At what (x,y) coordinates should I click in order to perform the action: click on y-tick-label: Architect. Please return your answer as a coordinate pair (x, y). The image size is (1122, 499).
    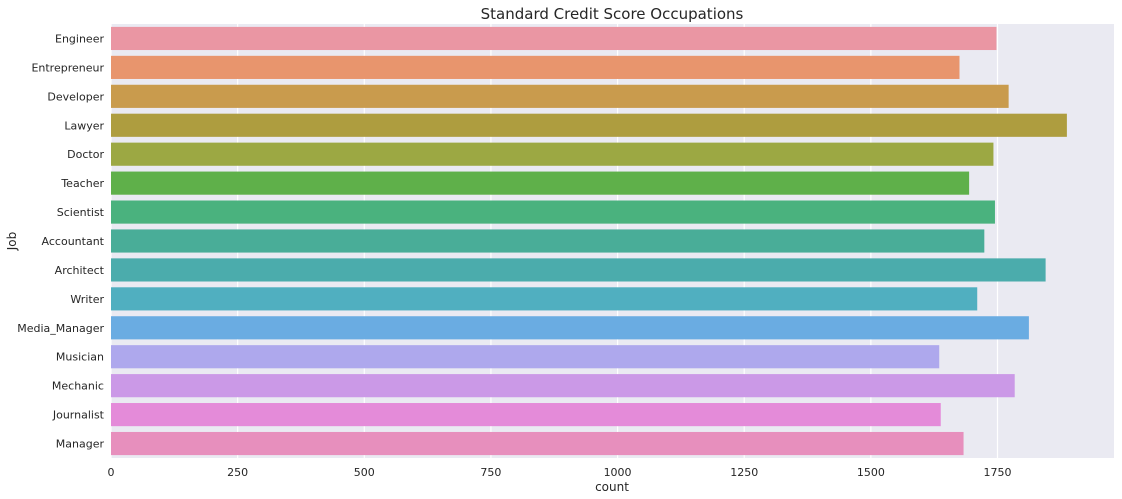
    Looking at the image, I should click on (80, 270).